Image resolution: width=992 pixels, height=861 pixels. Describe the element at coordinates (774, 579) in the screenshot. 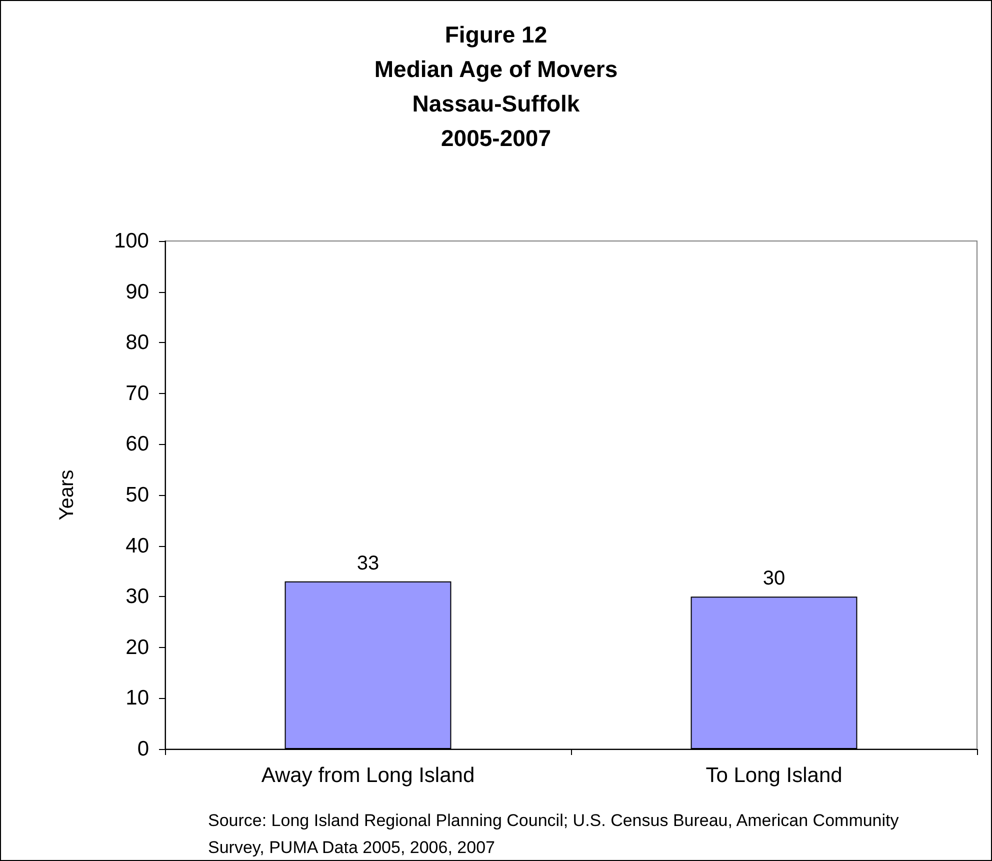

I see `data-label: 30` at that location.